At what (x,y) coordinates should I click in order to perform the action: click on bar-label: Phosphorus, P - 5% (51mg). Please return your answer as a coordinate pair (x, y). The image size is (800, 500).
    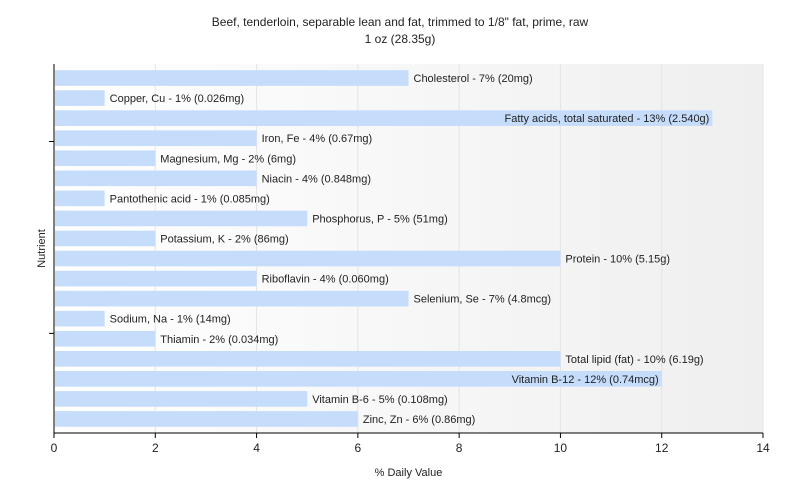
    Looking at the image, I should click on (380, 219).